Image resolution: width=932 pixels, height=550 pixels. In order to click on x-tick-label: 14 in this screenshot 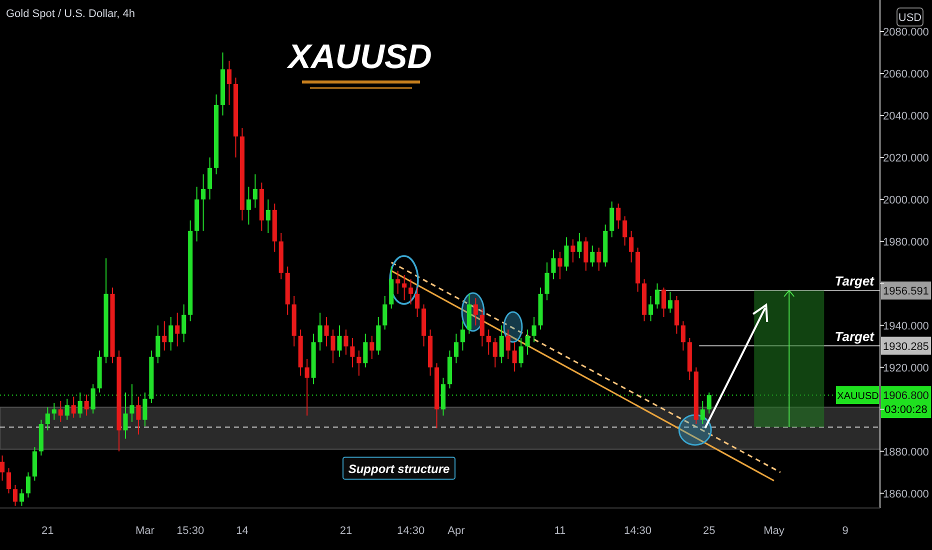, I will do `click(242, 531)`.